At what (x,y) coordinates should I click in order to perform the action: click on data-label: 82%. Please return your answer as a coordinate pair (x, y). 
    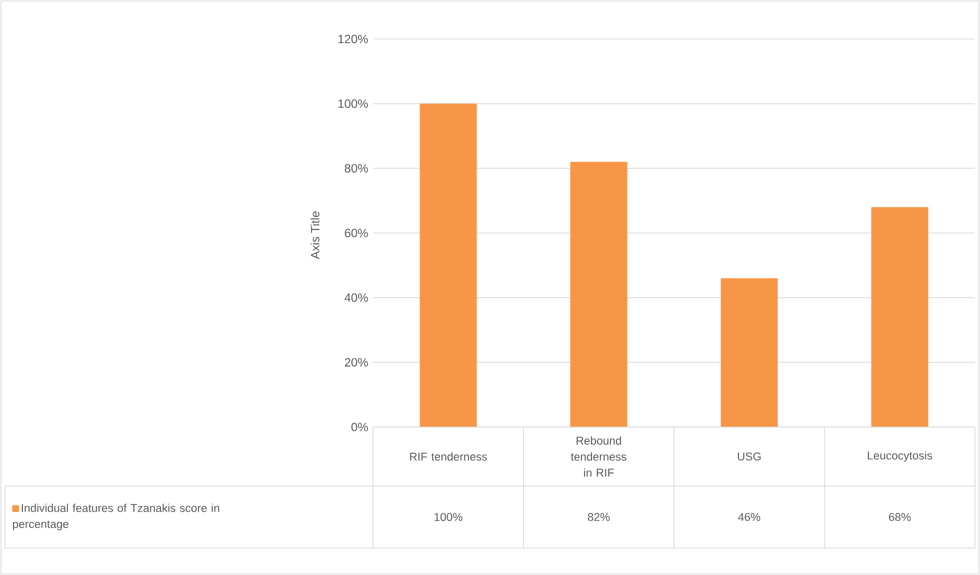
    Looking at the image, I should click on (599, 517).